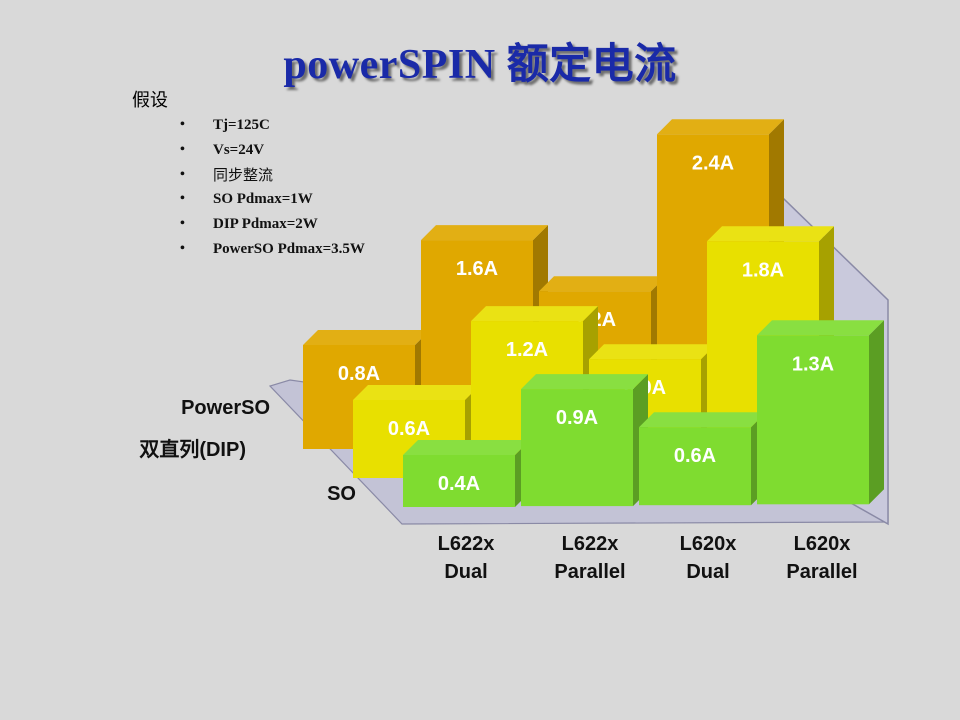 Image resolution: width=960 pixels, height=720 pixels. Describe the element at coordinates (876, 412) in the screenshot. I see `bar-side` at that location.